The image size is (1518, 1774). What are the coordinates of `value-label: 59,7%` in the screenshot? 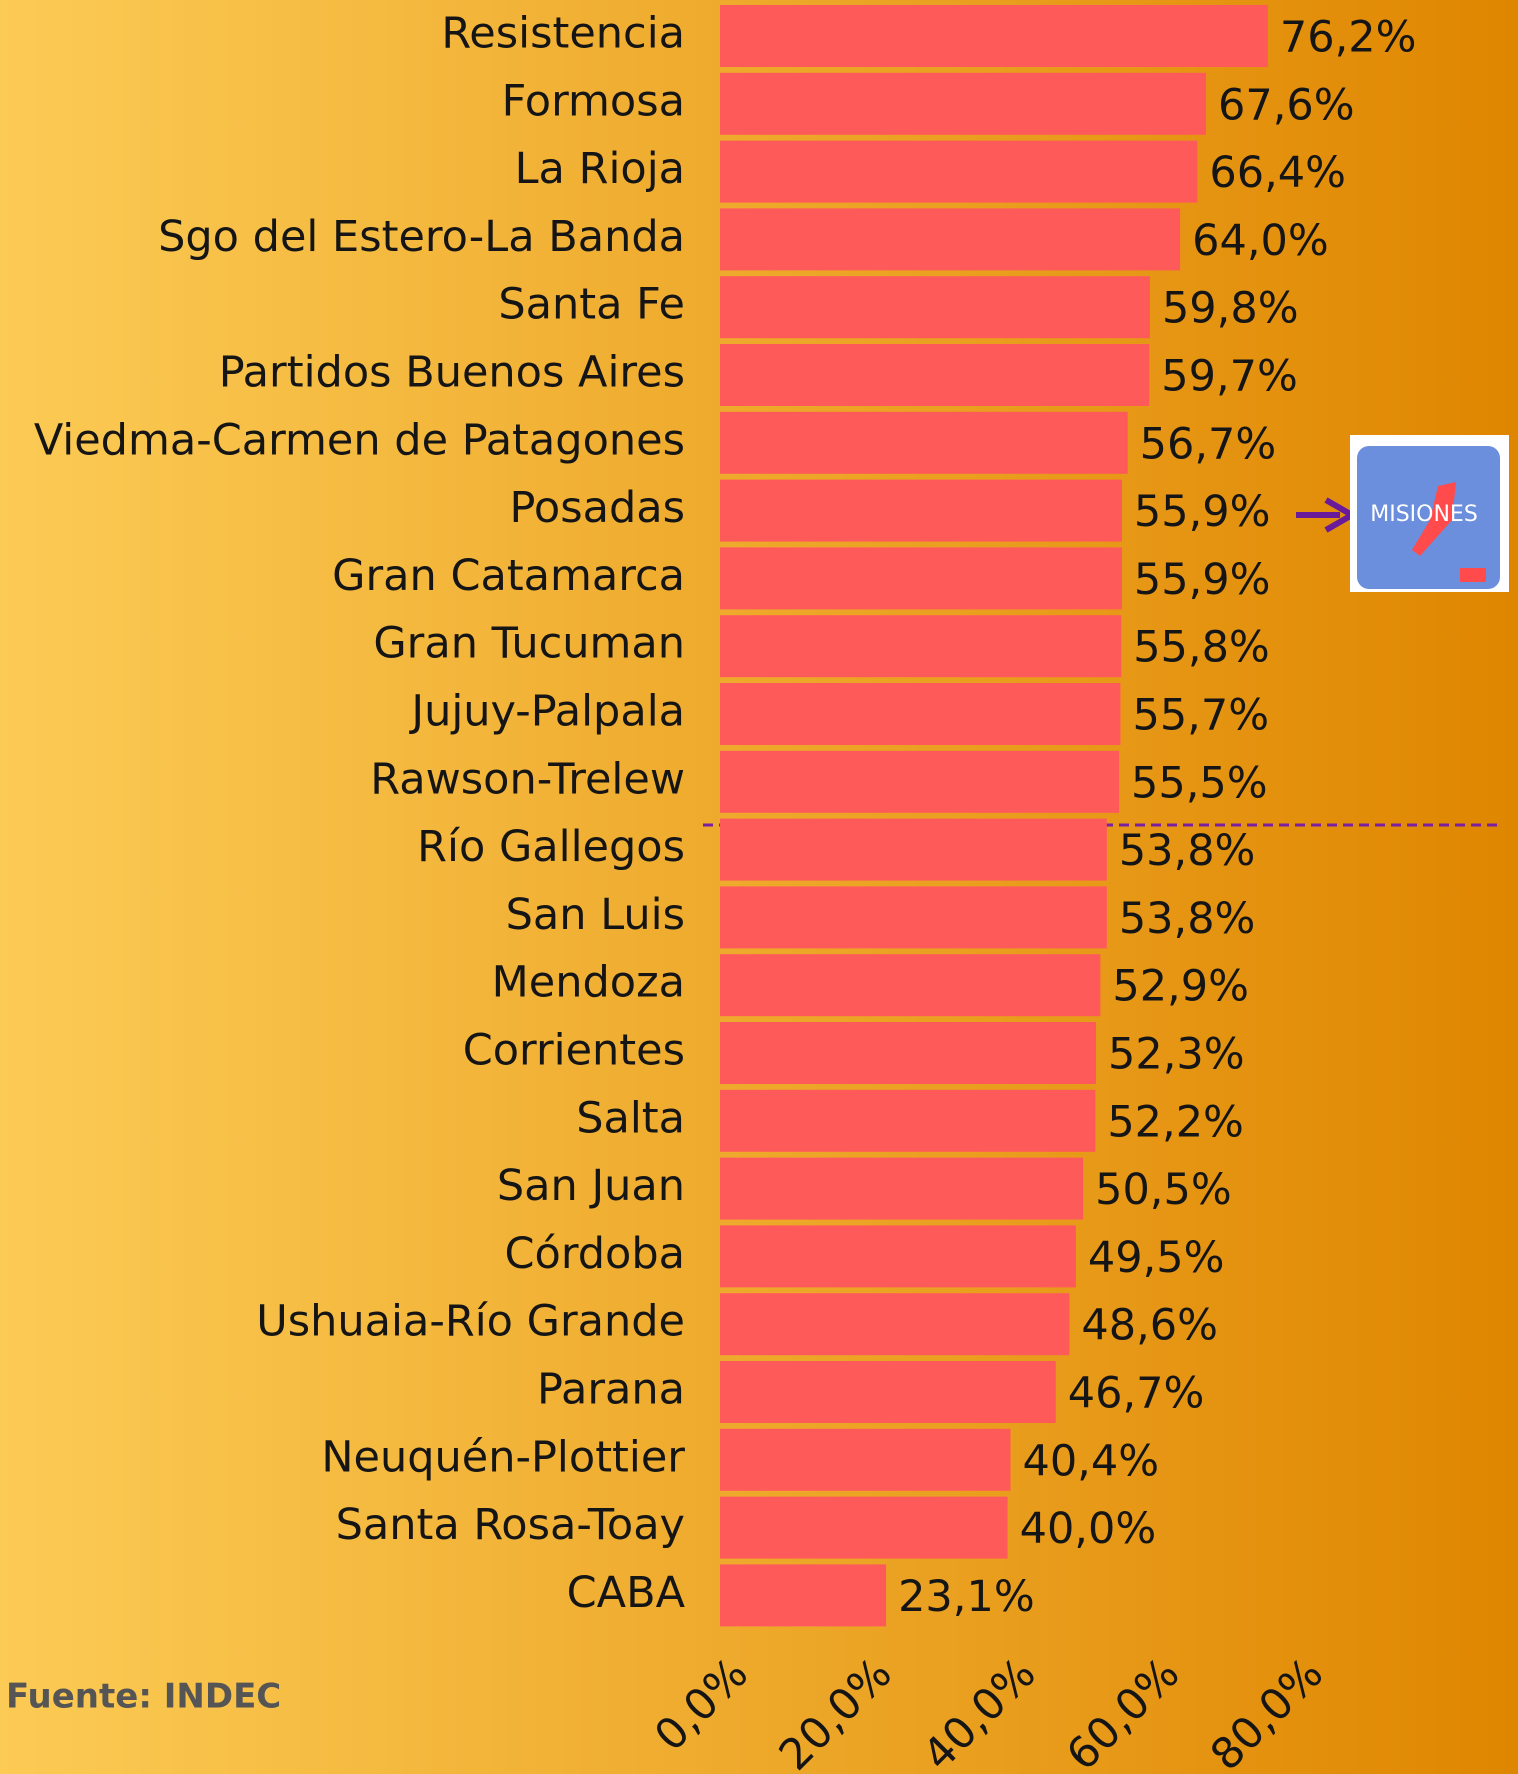 It's located at (1229, 377).